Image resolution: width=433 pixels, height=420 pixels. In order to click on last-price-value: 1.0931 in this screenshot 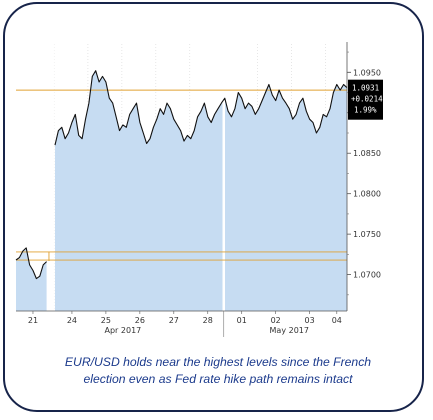, I will do `click(365, 88)`.